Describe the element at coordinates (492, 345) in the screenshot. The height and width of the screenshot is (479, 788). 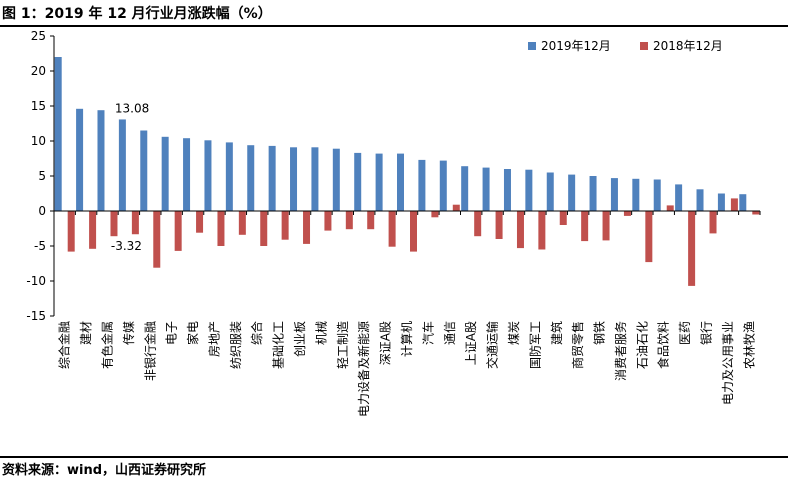
I see `category-label: 交通运输` at that location.